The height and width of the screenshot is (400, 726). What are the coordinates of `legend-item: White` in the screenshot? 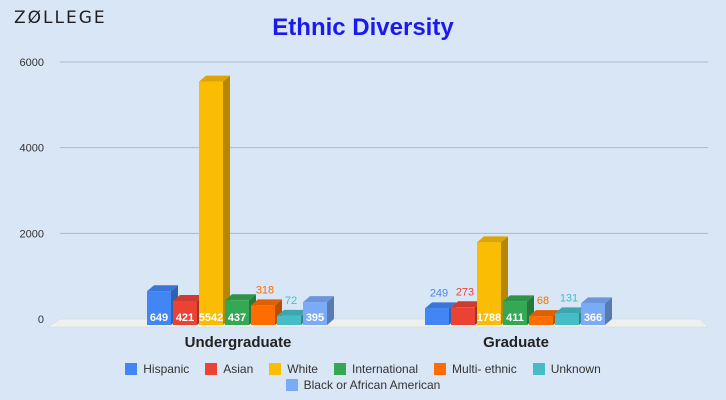 It's located at (293, 369).